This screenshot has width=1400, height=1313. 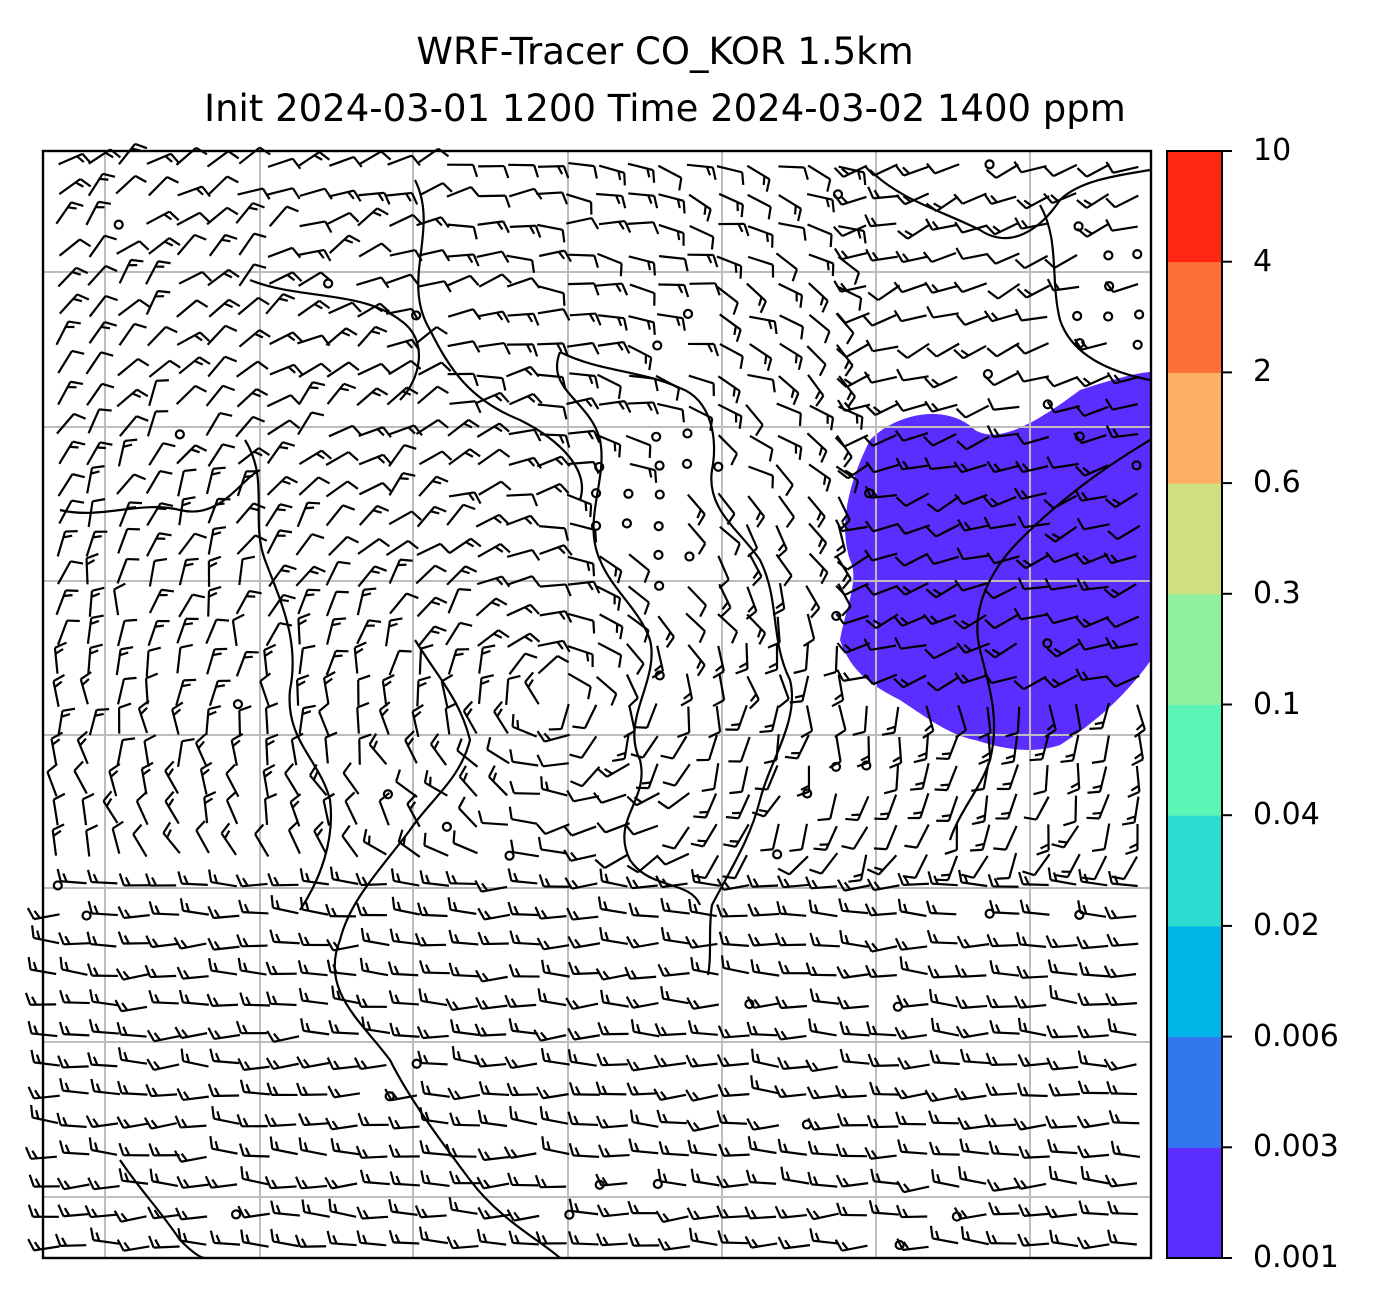 I want to click on colorbar-tick-label: 0.001, so click(x=1296, y=1257).